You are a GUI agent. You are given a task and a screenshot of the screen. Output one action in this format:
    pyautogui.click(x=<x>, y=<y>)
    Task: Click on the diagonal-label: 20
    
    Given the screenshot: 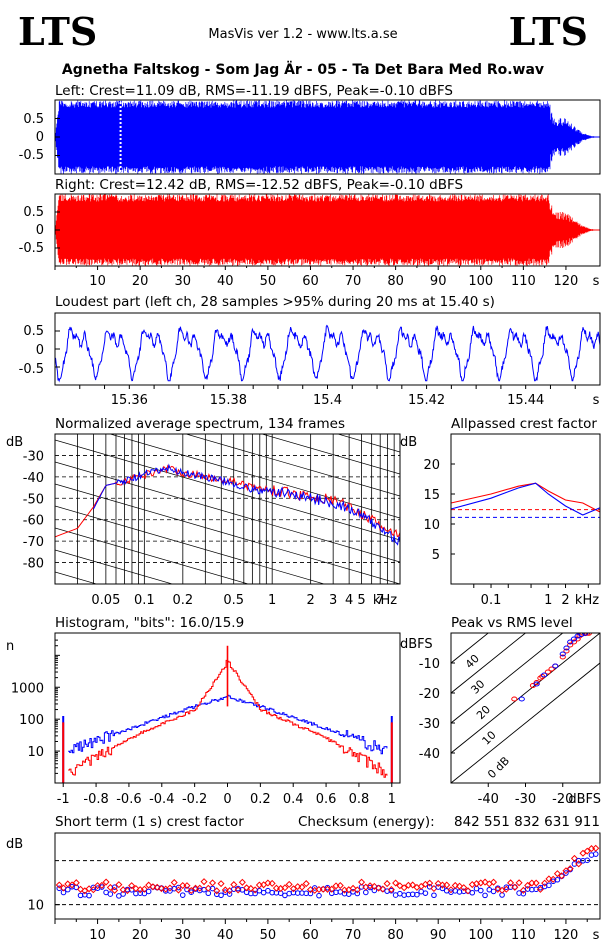 What is the action you would take?
    pyautogui.click(x=483, y=712)
    